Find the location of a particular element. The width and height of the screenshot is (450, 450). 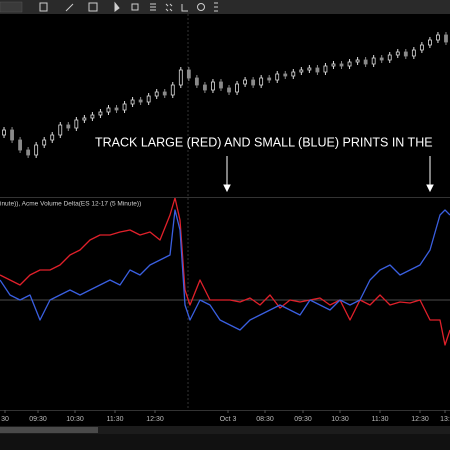

status-bar is located at coordinates (225, 442).